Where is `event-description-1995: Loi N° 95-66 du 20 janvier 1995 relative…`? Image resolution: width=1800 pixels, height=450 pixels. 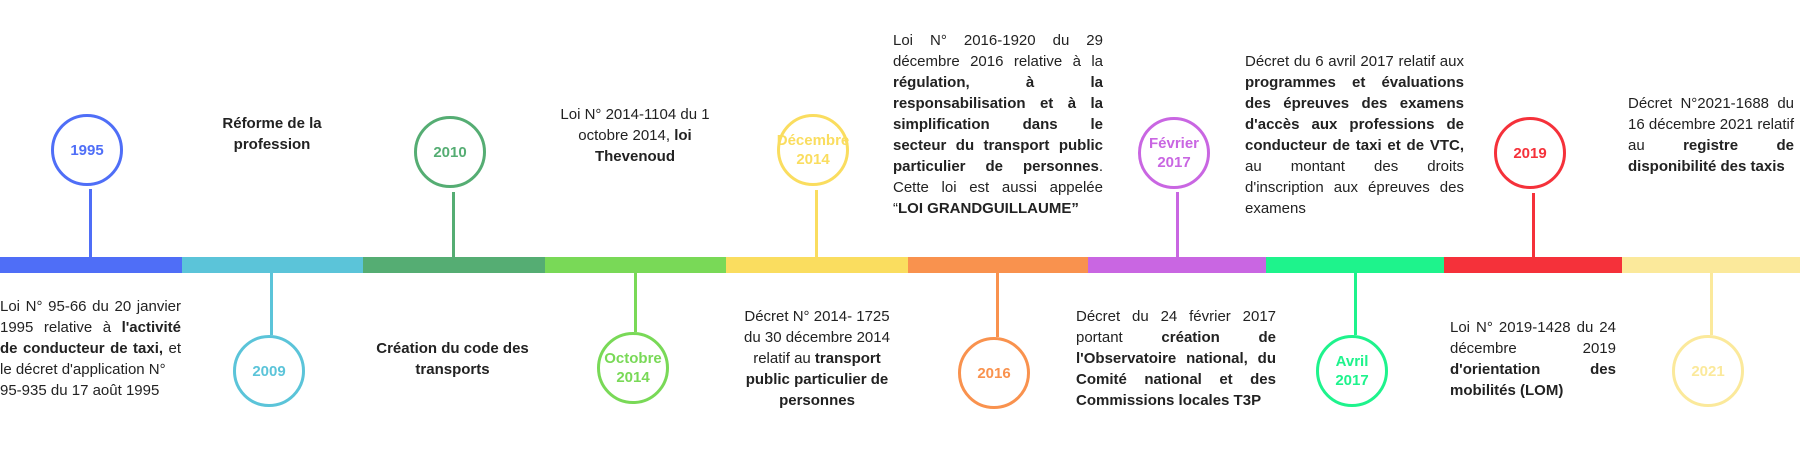 event-description-1995: Loi N° 95-66 du 20 janvier 1995 relative… is located at coordinates (90, 348).